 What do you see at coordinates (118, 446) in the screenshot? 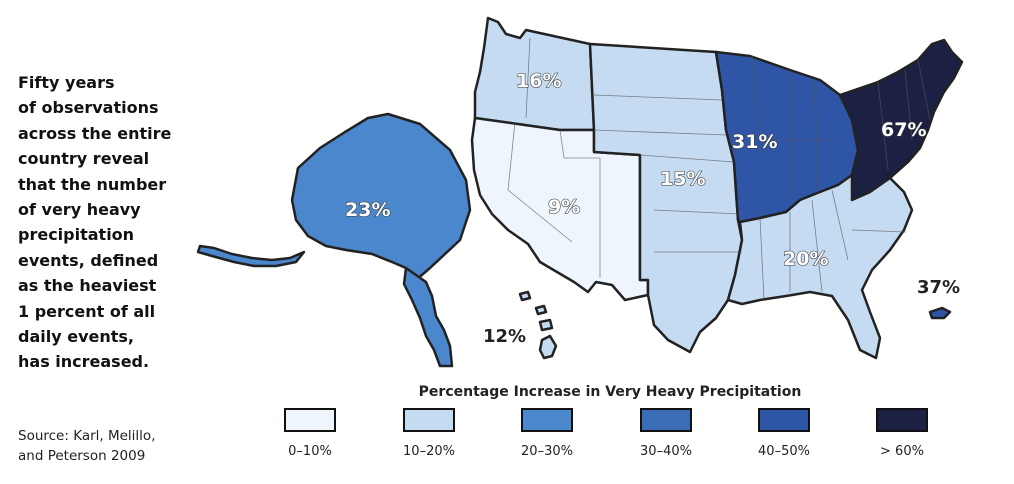
I see `source-citation: Source: Karl, Melillo, and Peterson 2009` at bounding box center [118, 446].